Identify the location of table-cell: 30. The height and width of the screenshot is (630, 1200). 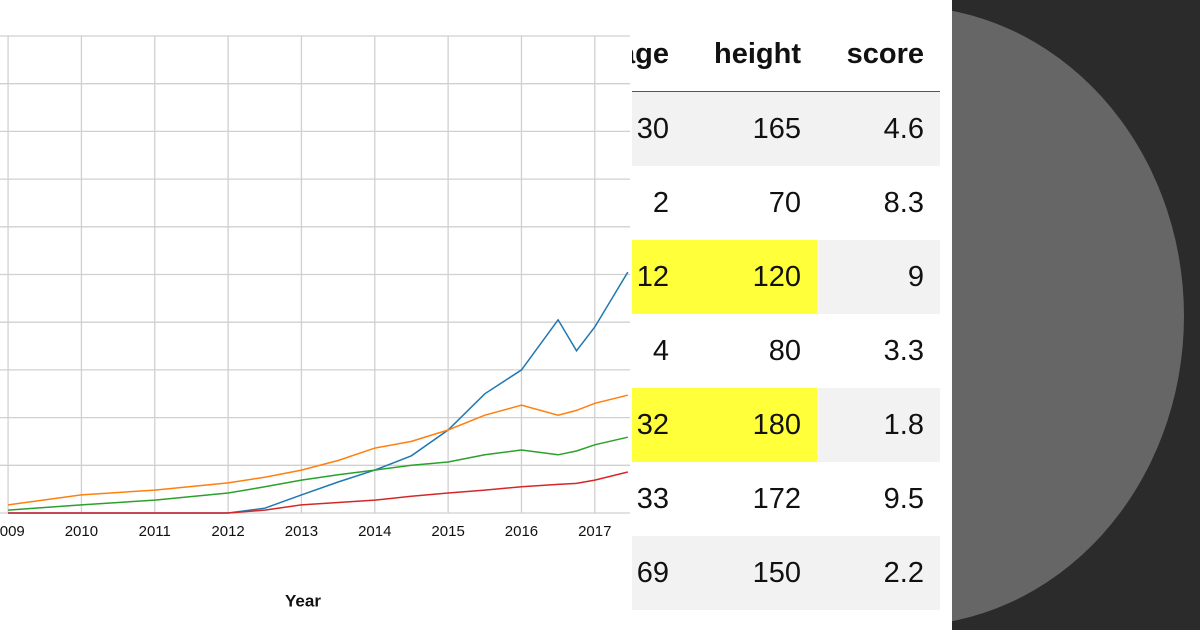
(652, 129).